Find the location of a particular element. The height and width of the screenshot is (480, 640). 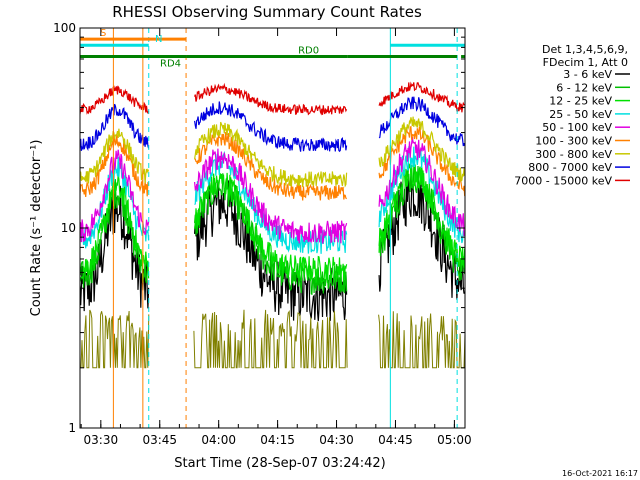

flag-label-0: S is located at coordinates (103, 33).